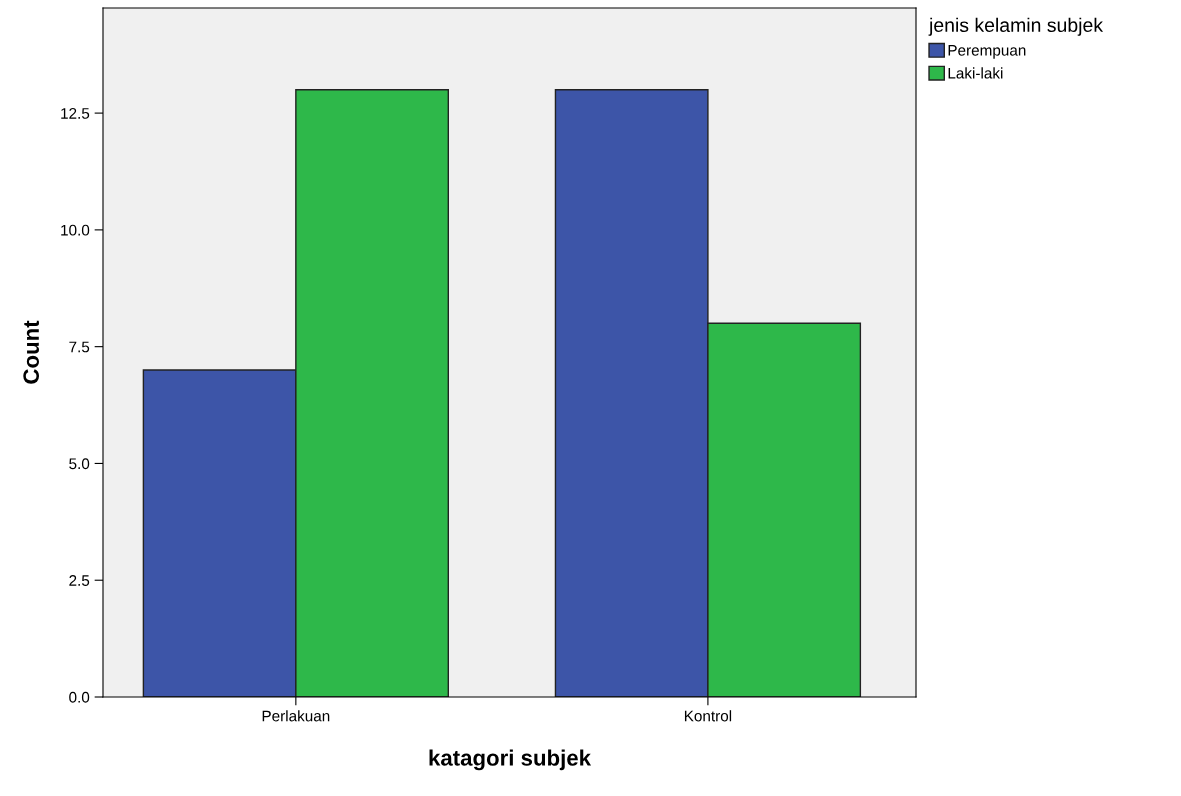 Image resolution: width=1181 pixels, height=796 pixels. What do you see at coordinates (708, 716) in the screenshot?
I see `x-tick-label: Kontrol` at bounding box center [708, 716].